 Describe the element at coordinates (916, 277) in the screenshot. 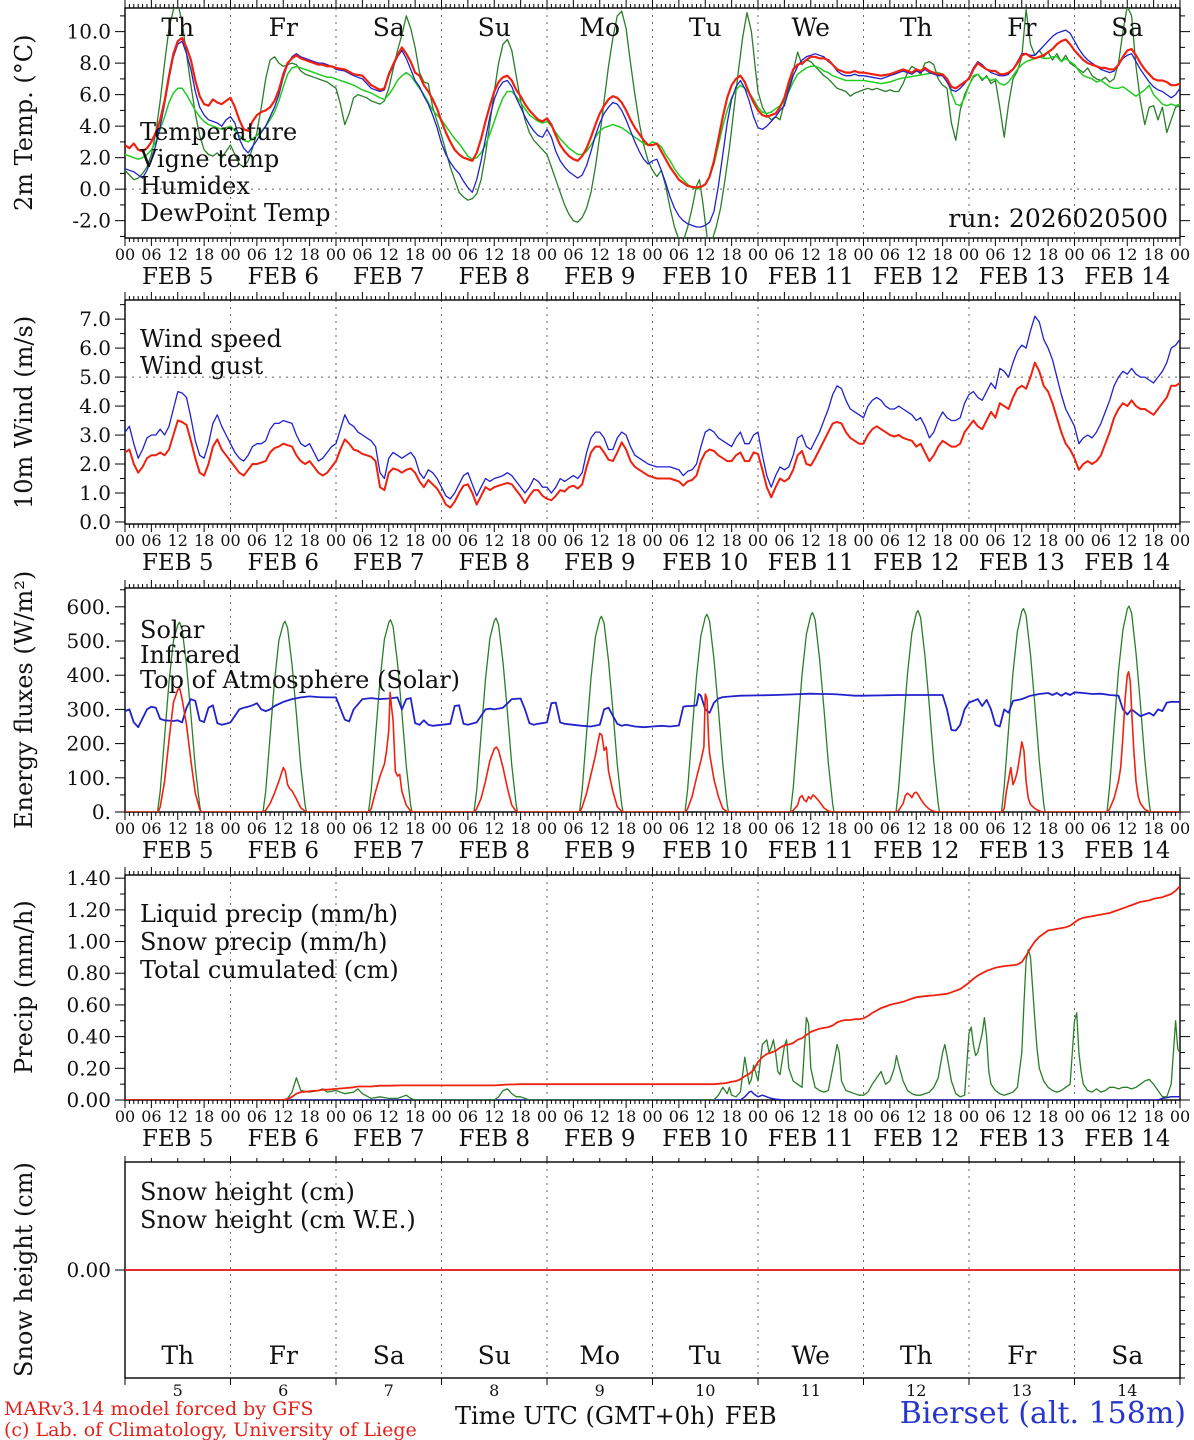

I see `date-label: FEB 12` at that location.